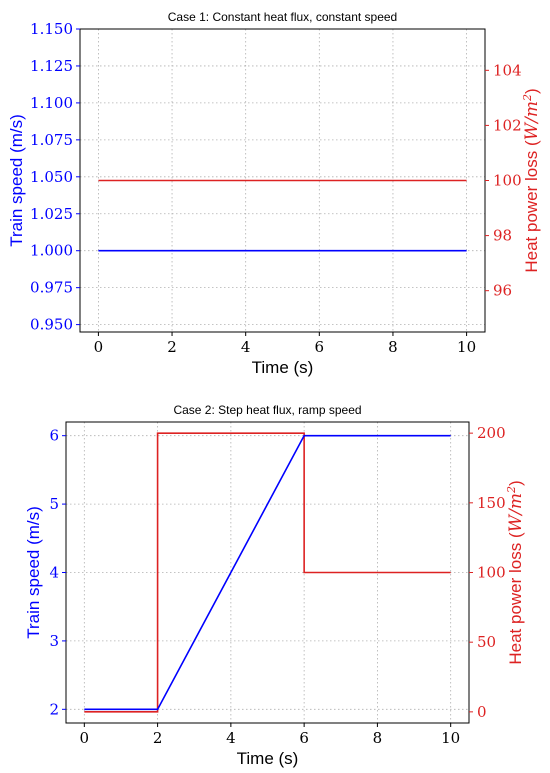 Image resolution: width=550 pixels, height=773 pixels. I want to click on left-y-tick-label: 6, so click(54, 436).